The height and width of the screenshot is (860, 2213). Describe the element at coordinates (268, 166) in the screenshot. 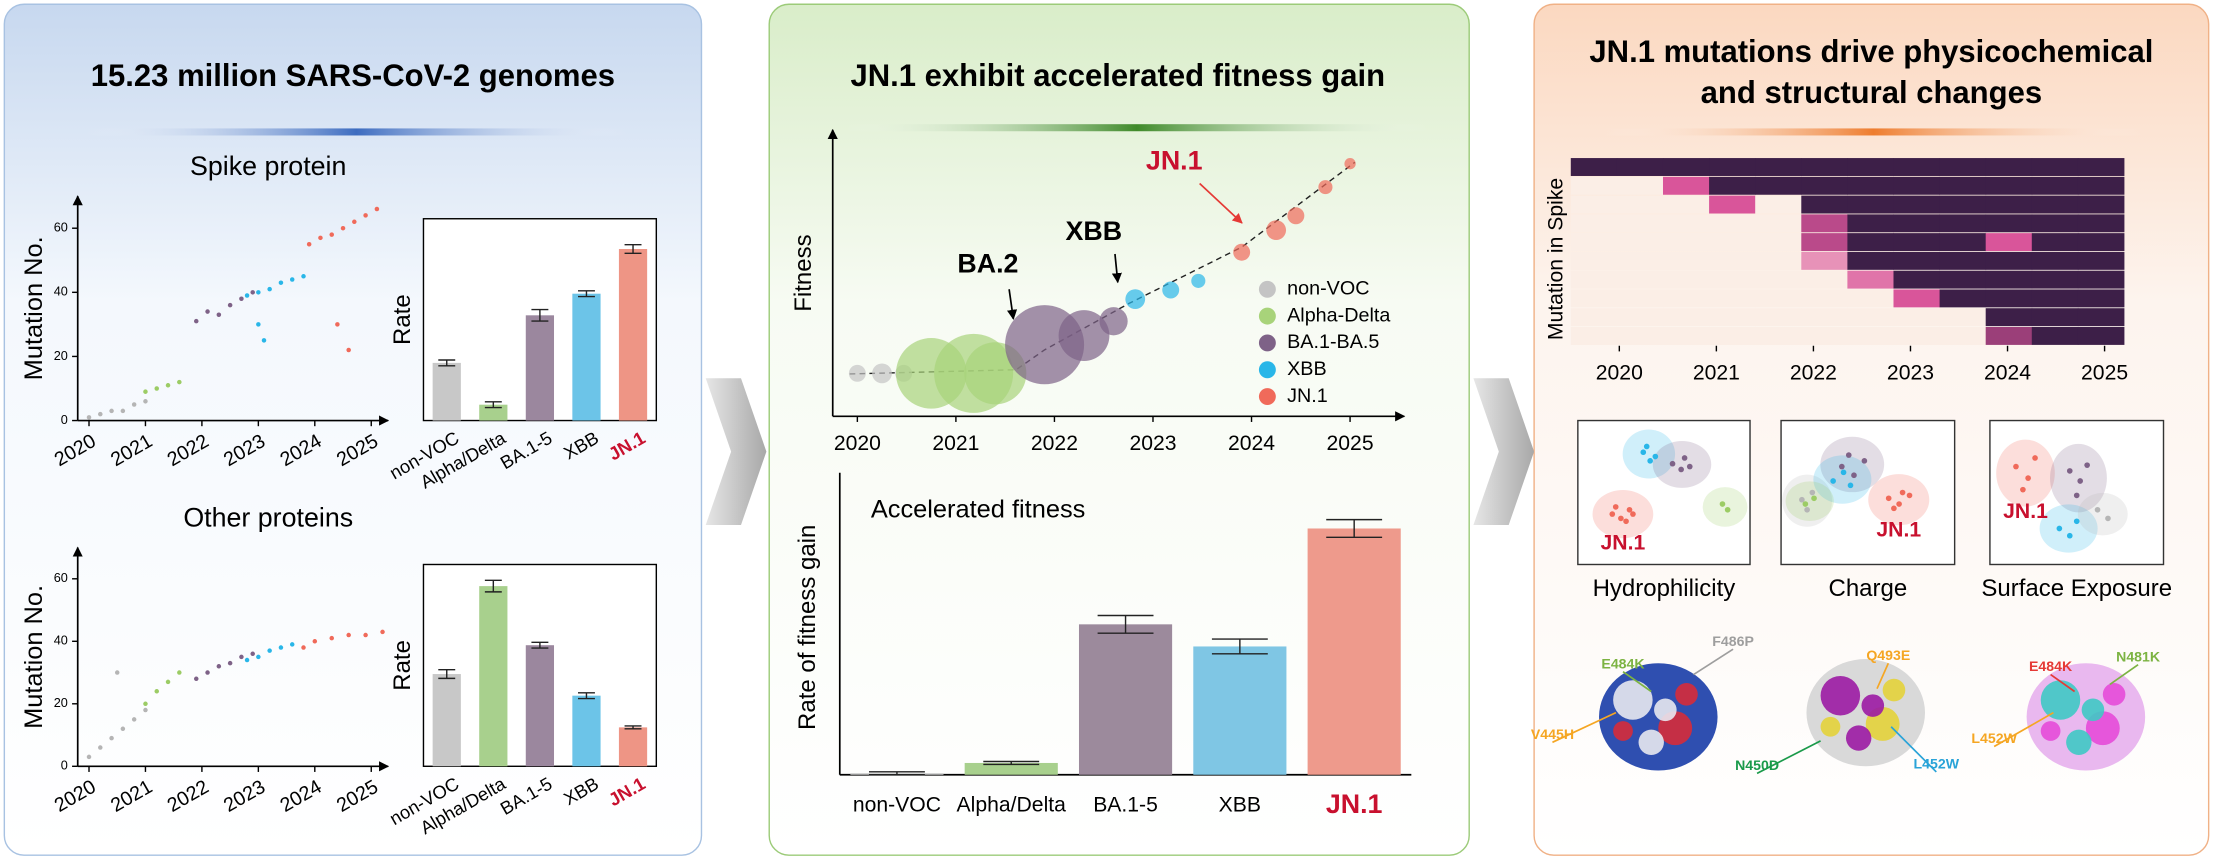

I see `chart-title: Spike protein` at that location.